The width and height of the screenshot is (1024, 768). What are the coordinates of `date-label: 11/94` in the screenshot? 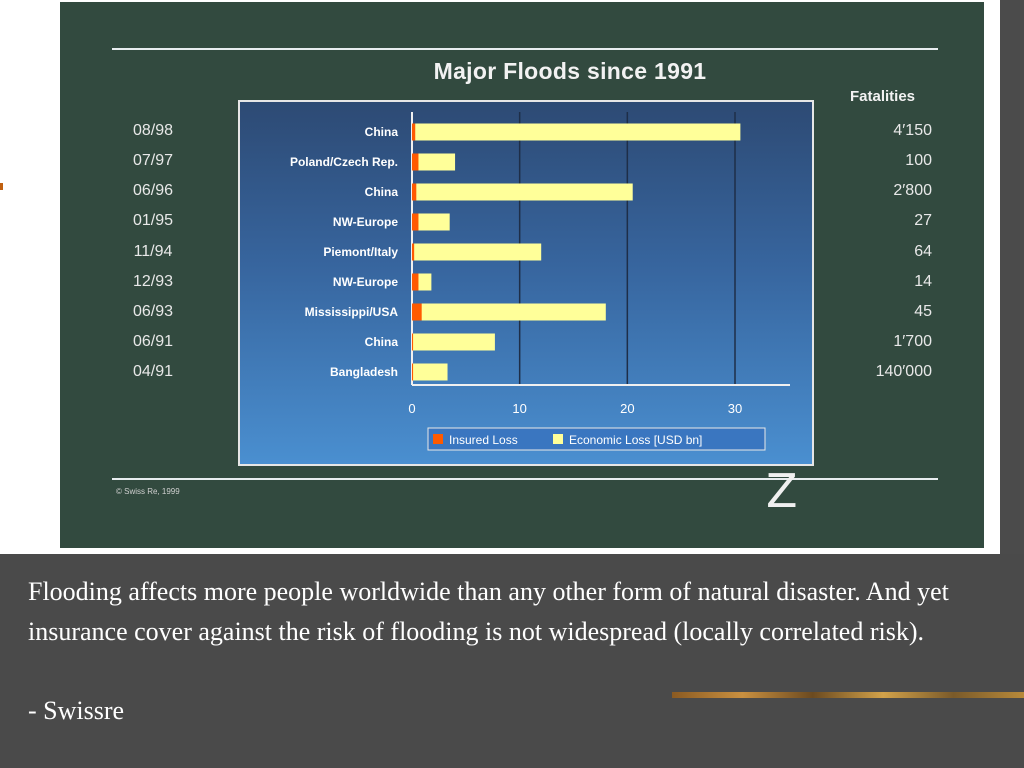 It's located at (153, 251).